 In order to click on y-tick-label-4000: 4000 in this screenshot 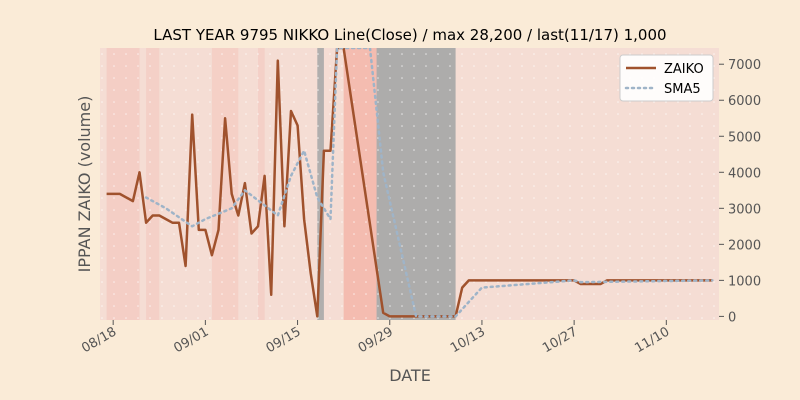, I will do `click(744, 173)`.